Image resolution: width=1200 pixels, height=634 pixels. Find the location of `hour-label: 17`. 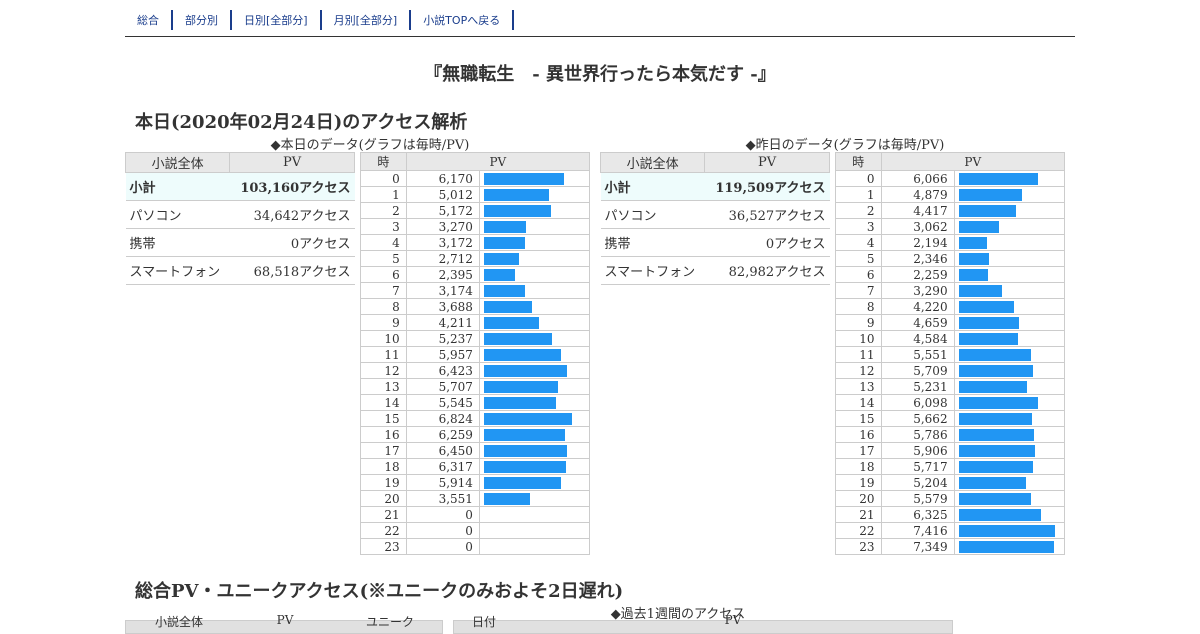

hour-label: 17 is located at coordinates (858, 450).